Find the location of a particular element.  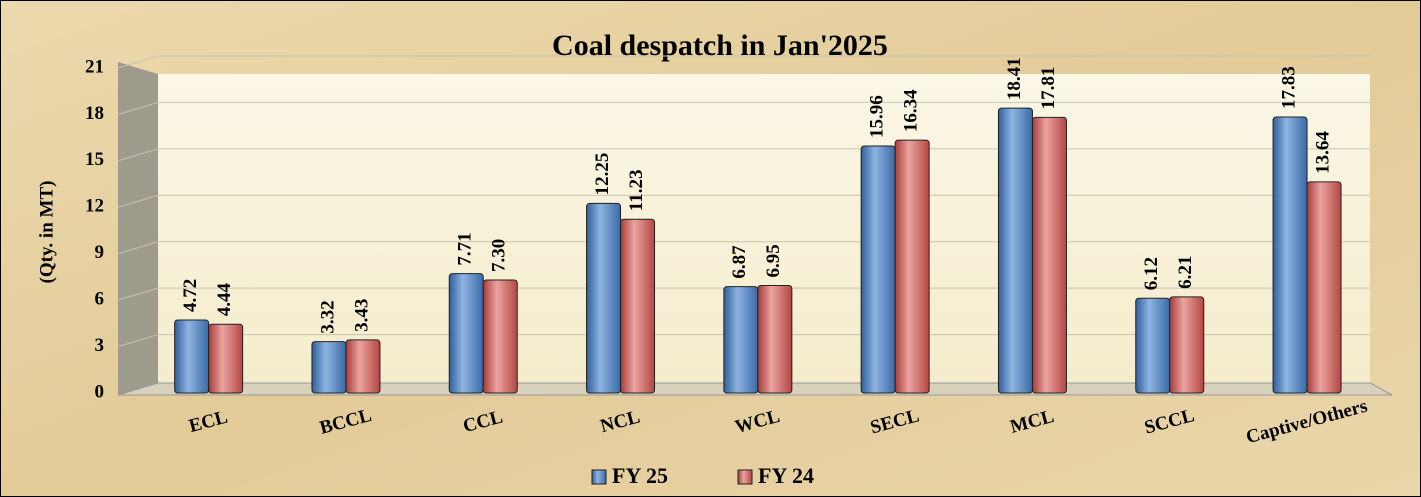

value-label: 17.83 is located at coordinates (1288, 87).